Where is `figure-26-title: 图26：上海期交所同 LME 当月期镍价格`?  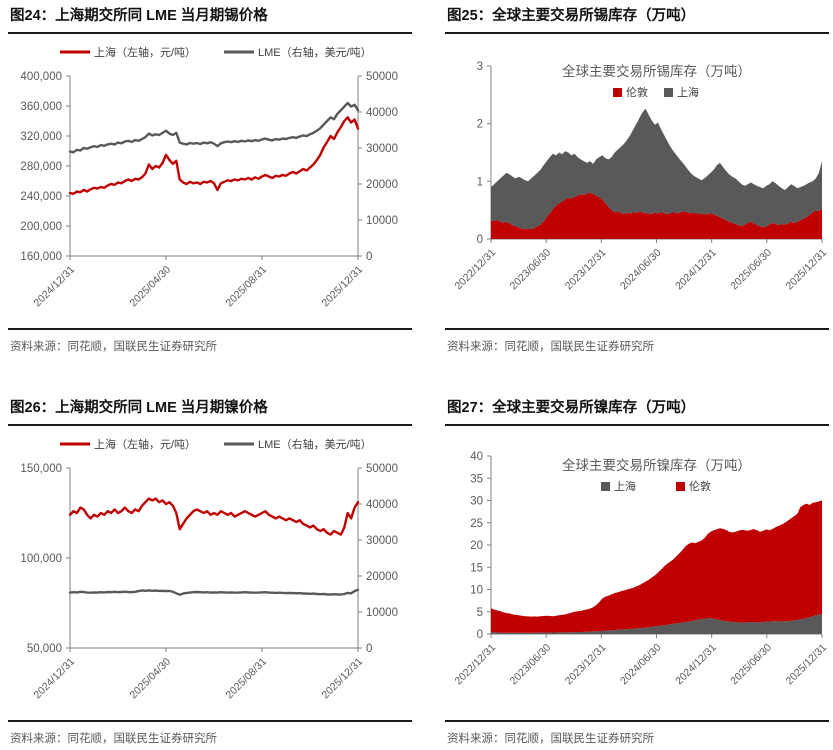
figure-26-title: 图26：上海期交所同 LME 当月期镍价格 is located at coordinates (139, 408).